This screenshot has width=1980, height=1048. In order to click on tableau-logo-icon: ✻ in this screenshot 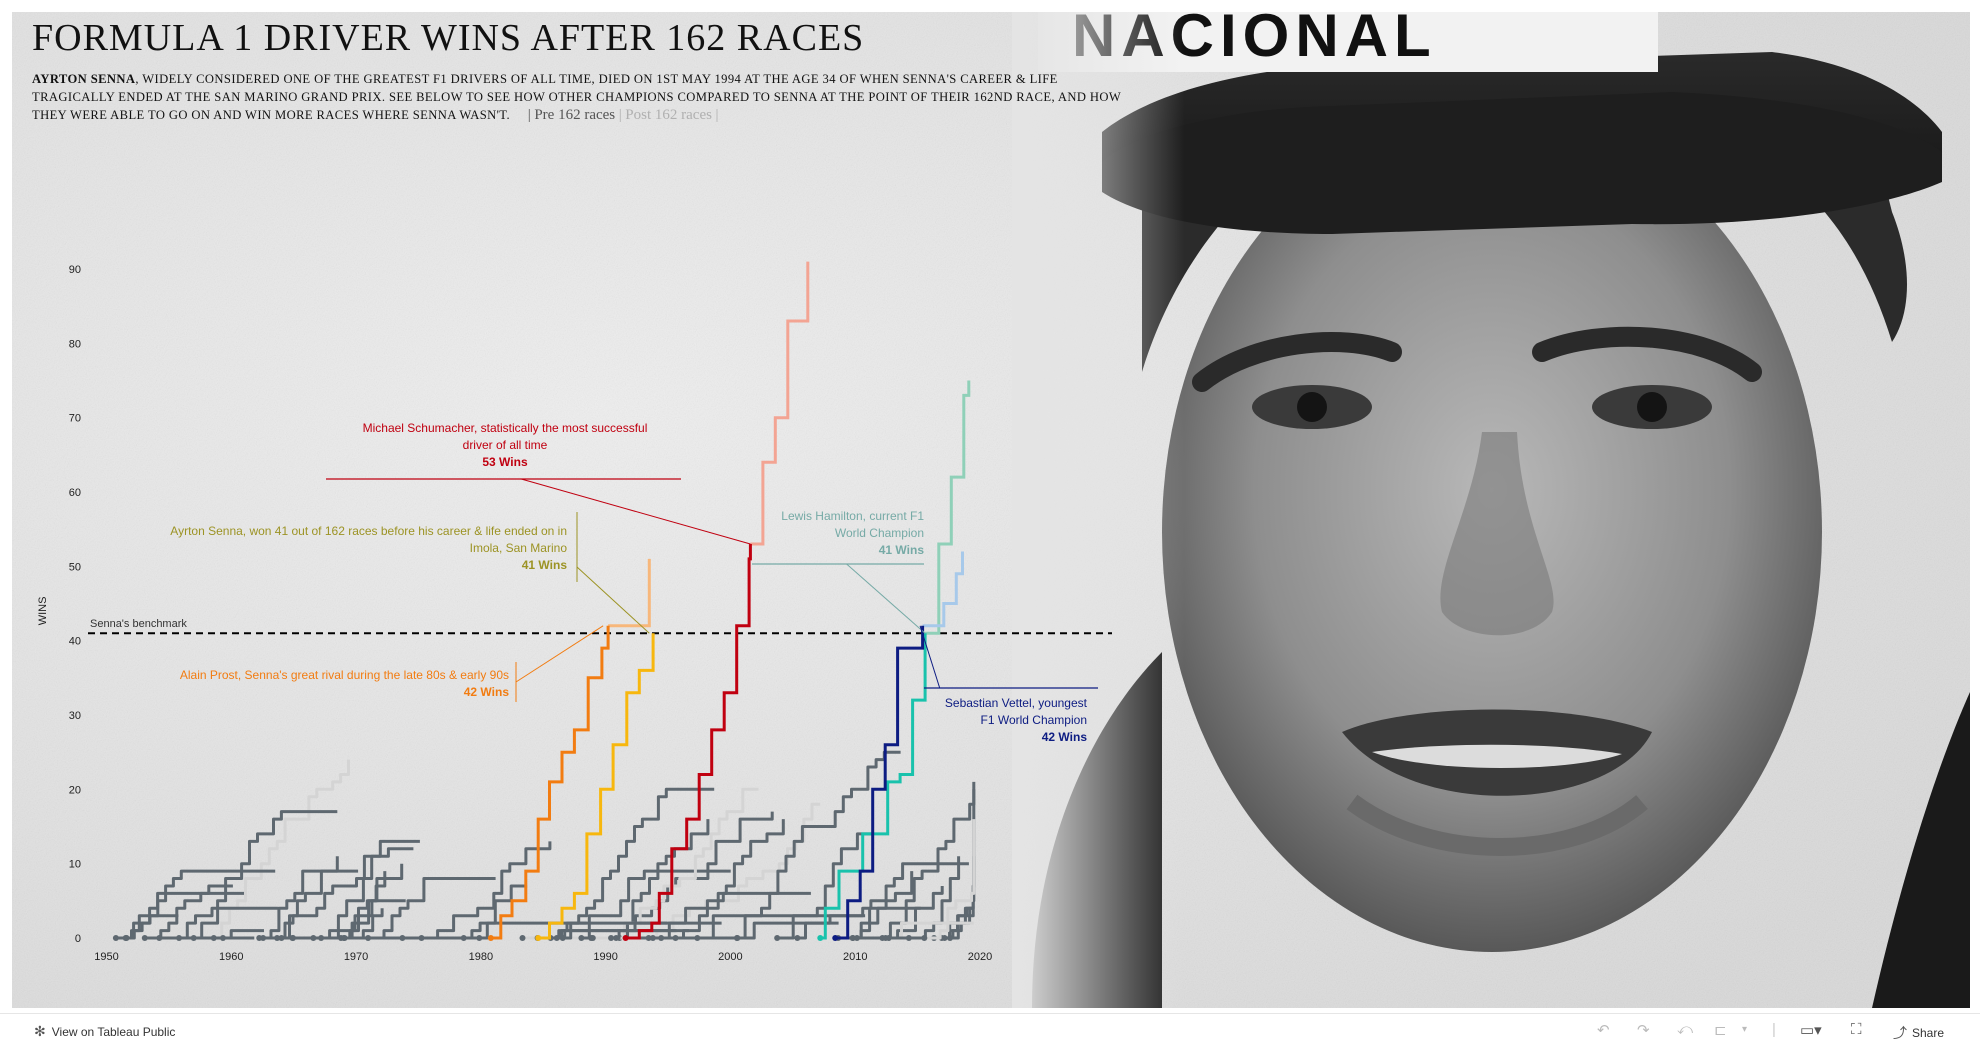, I will do `click(40, 1031)`.